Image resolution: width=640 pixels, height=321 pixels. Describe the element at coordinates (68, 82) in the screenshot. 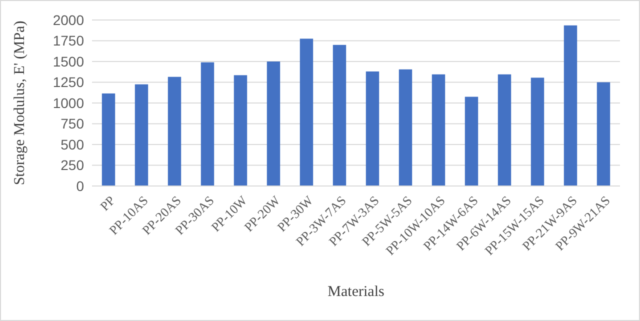

I see `y-tick-label: 1250` at that location.